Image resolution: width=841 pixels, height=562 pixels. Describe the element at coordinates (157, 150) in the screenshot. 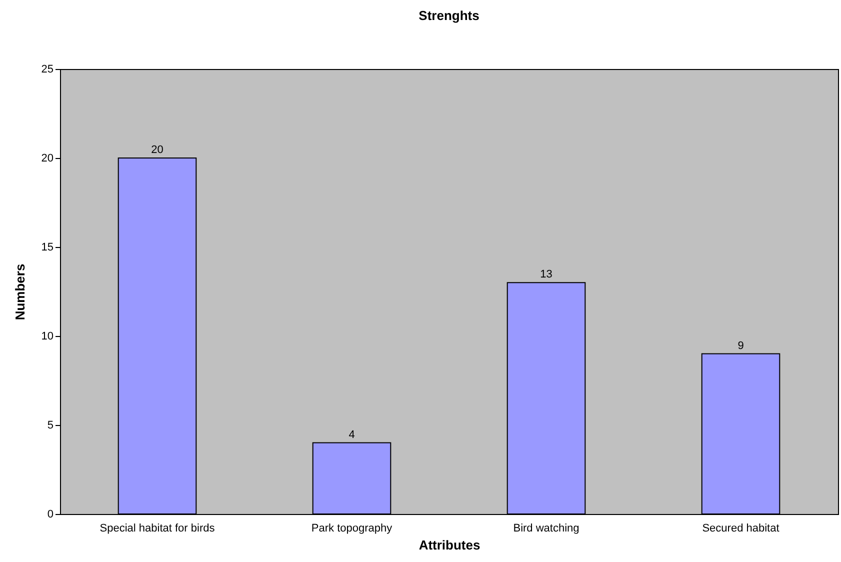

I see `data-label: 20` at that location.